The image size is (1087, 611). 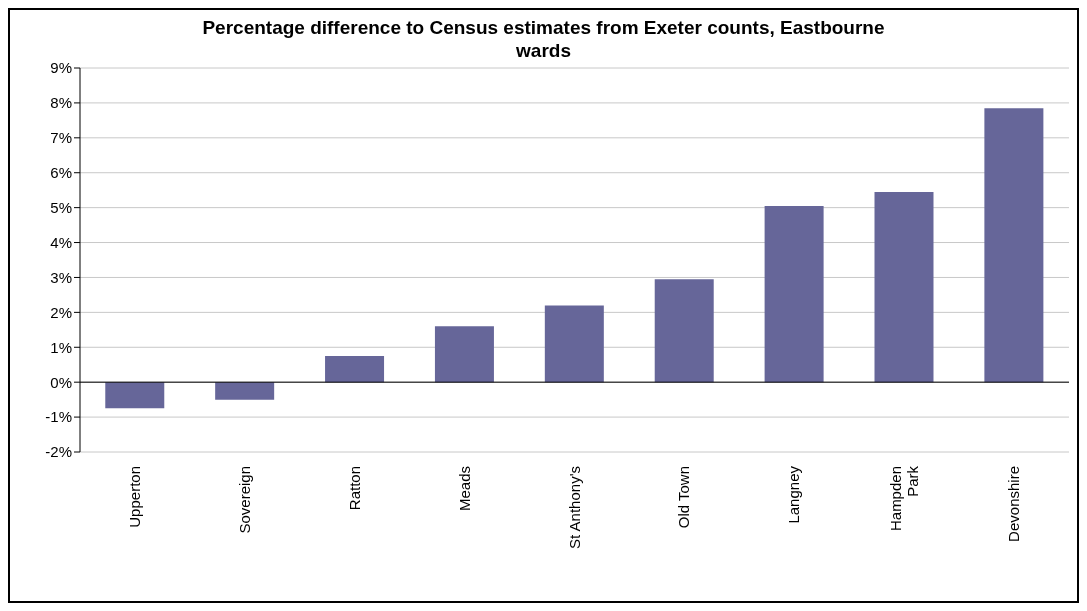 What do you see at coordinates (58, 452) in the screenshot?
I see `y-tick-label: -2%` at bounding box center [58, 452].